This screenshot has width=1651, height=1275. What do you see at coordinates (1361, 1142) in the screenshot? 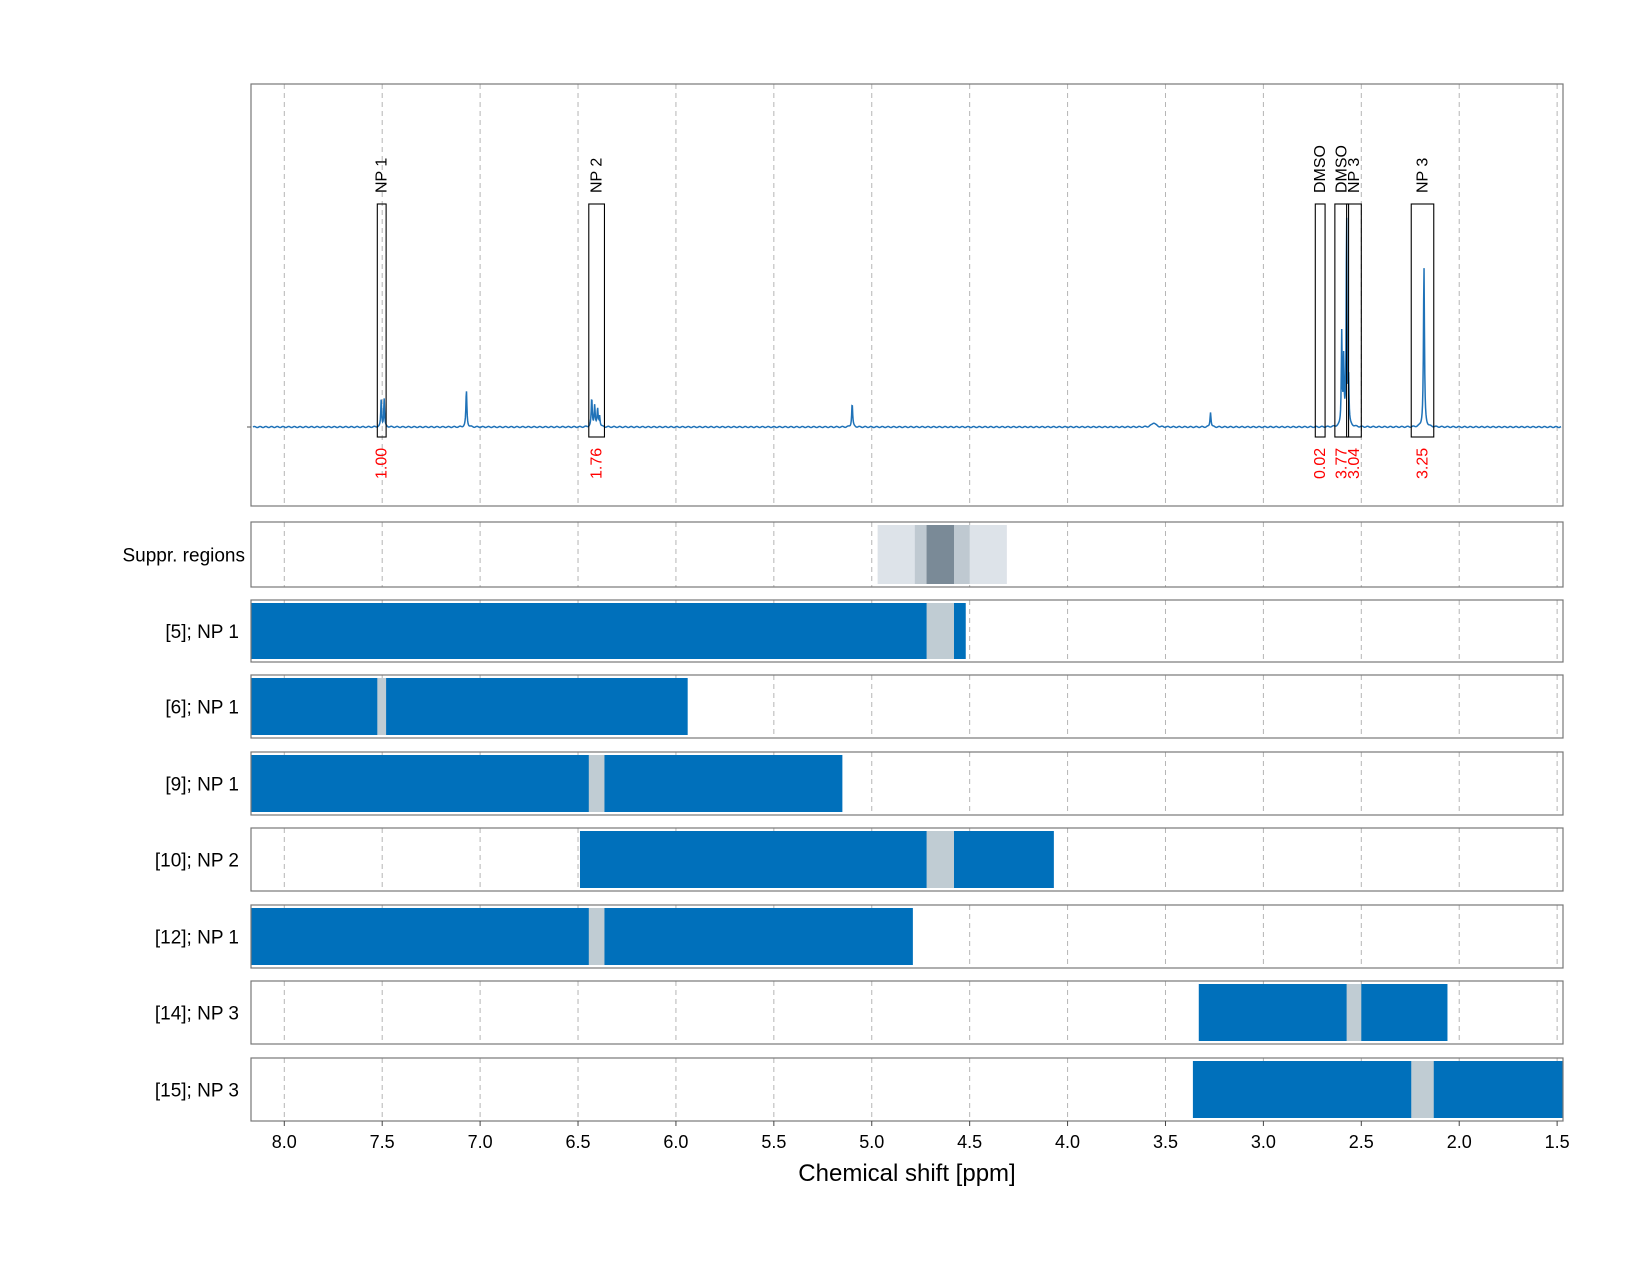
I see `x-tick-label: 2.5` at bounding box center [1361, 1142].